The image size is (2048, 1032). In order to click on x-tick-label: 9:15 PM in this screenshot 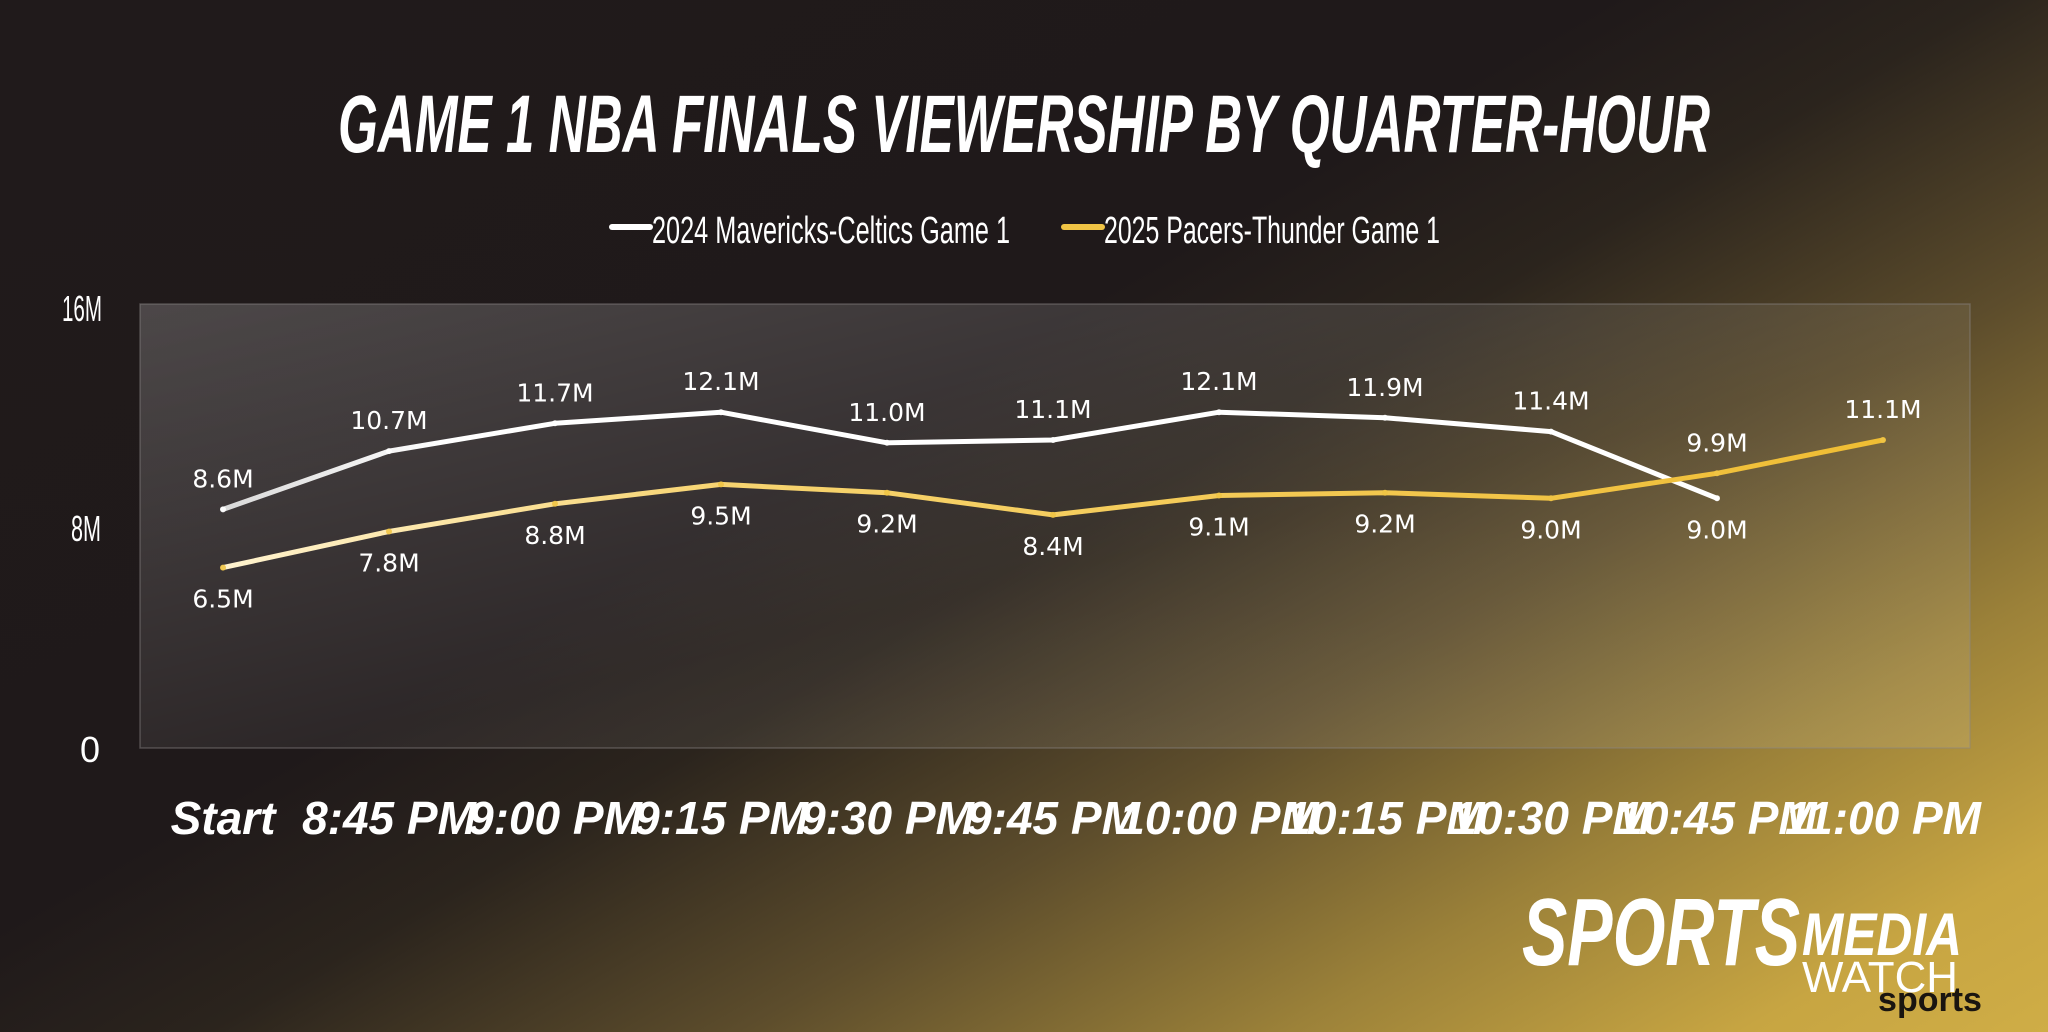, I will do `click(722, 818)`.